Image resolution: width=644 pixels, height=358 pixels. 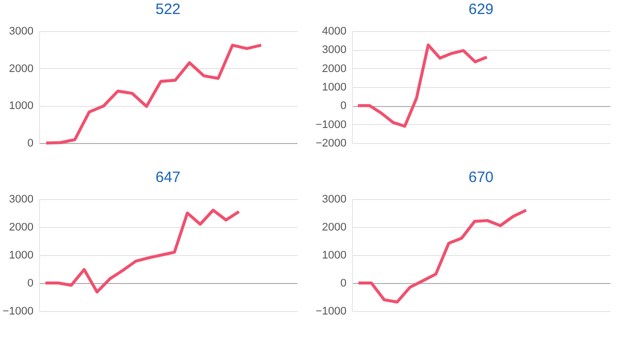 I want to click on chart-title: 629, so click(x=481, y=9).